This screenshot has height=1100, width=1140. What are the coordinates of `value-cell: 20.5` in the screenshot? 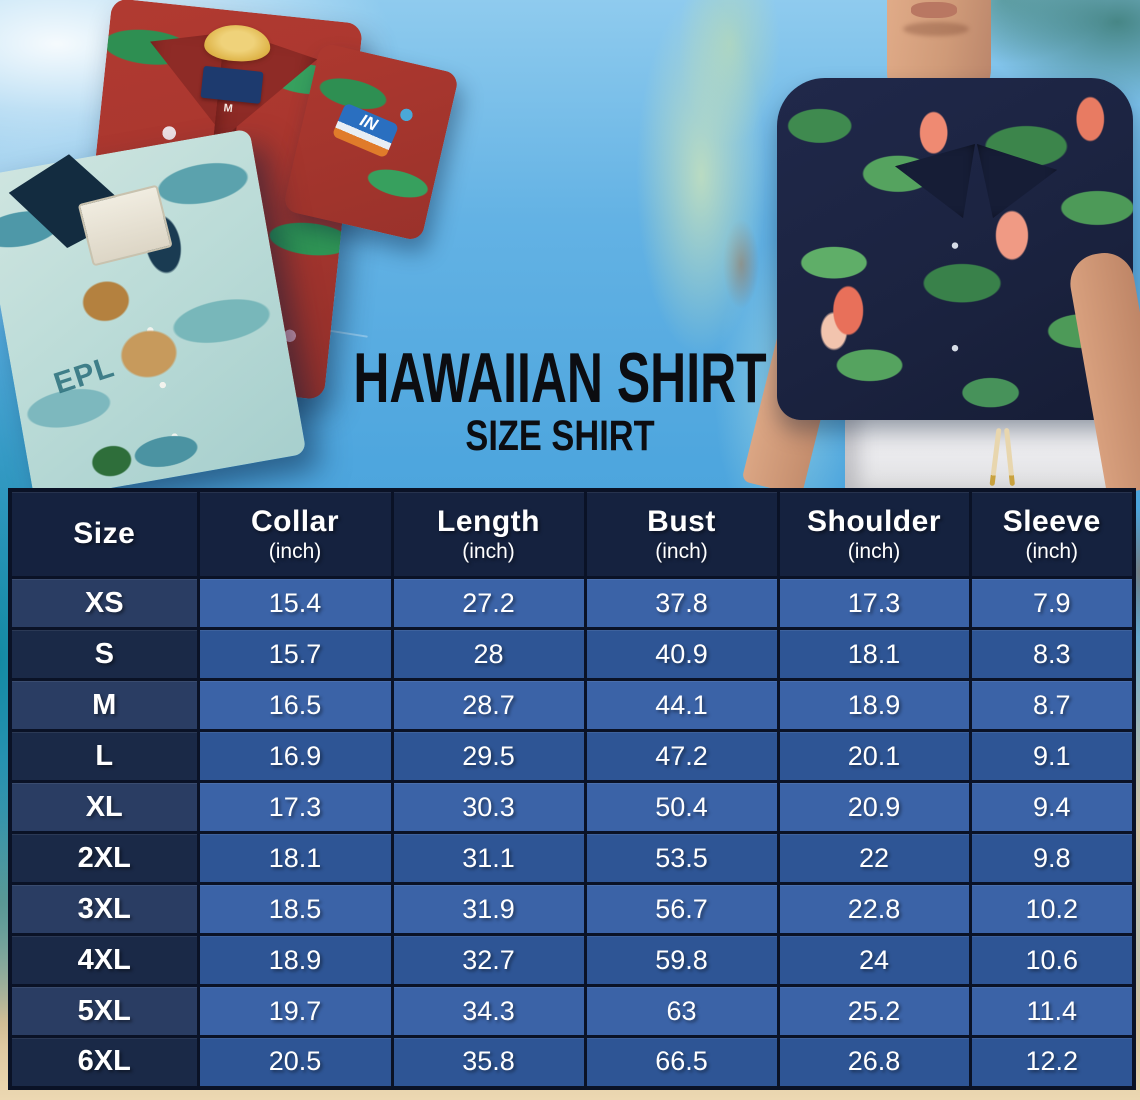 It's located at (295, 1062).